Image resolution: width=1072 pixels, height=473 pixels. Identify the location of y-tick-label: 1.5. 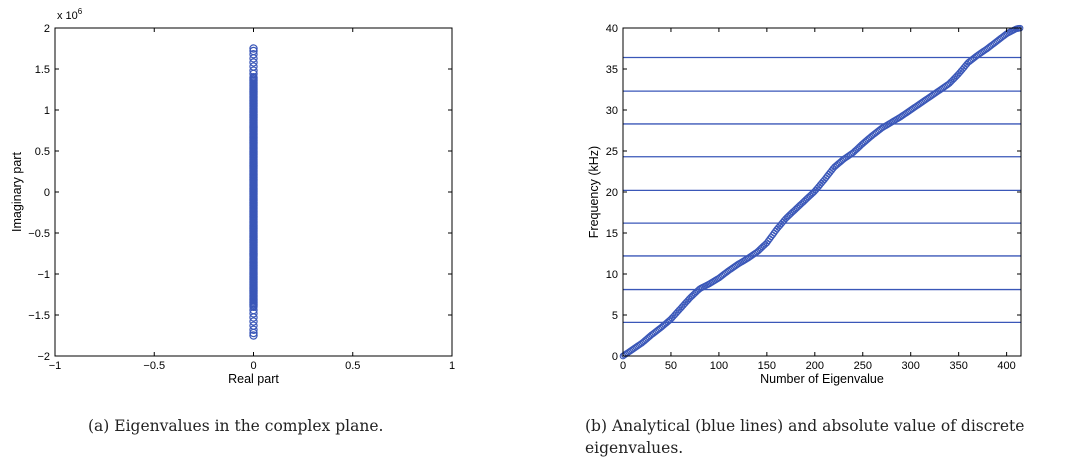
(42, 70).